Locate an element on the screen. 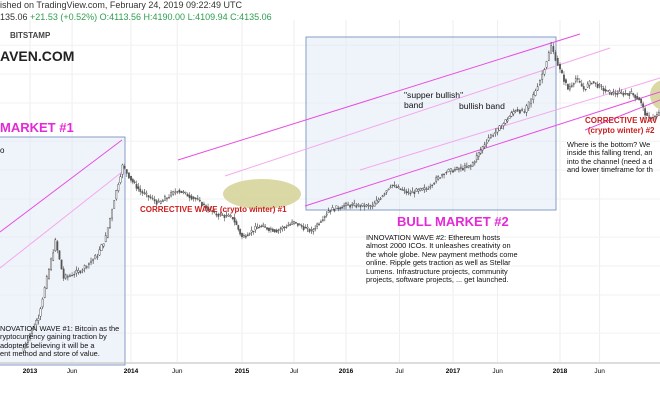  x-tick-label: 2014 is located at coordinates (131, 371).